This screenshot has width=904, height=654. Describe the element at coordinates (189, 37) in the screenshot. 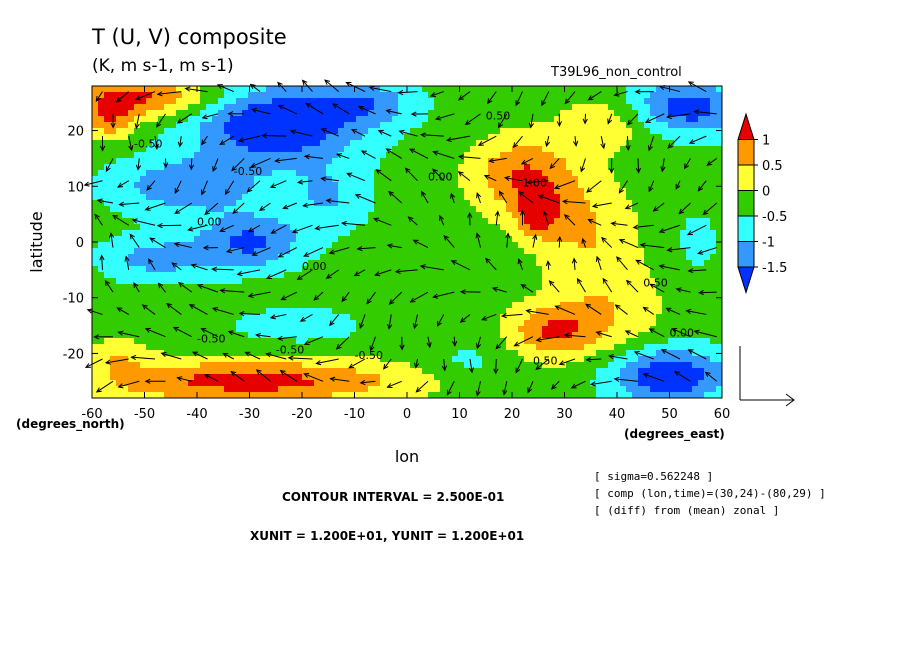

I see `chart-title: T (U, V) composite` at that location.